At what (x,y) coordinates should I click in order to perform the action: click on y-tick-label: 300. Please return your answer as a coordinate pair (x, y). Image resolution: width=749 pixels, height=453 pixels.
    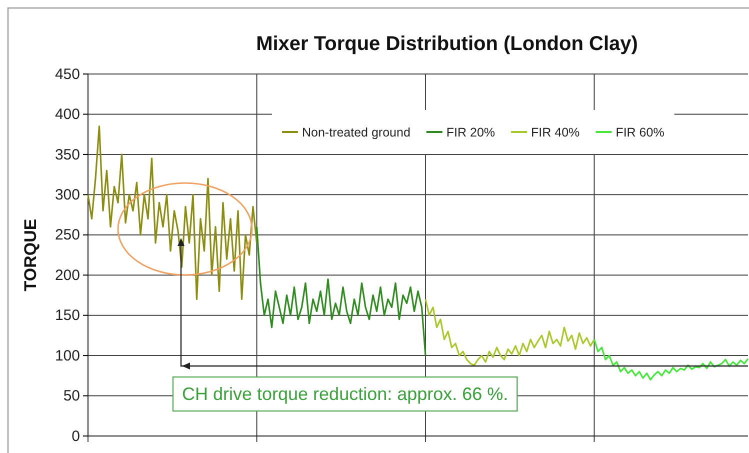
    Looking at the image, I should click on (67, 195).